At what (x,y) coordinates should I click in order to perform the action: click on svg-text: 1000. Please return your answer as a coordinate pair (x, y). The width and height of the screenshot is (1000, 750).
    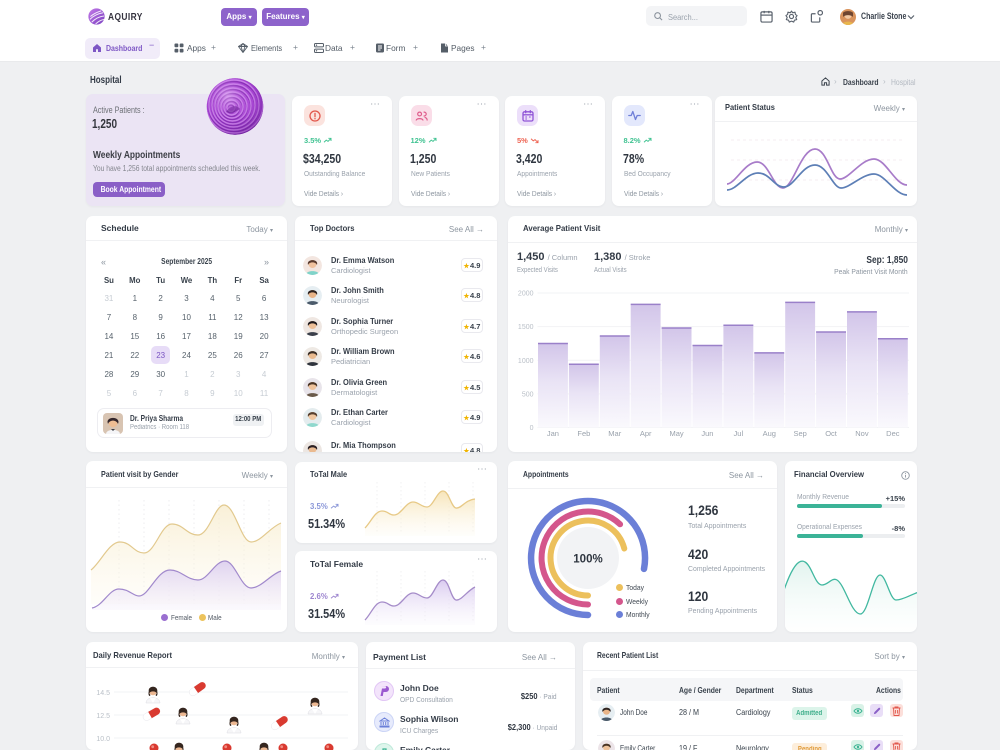
    Looking at the image, I should click on (526, 361).